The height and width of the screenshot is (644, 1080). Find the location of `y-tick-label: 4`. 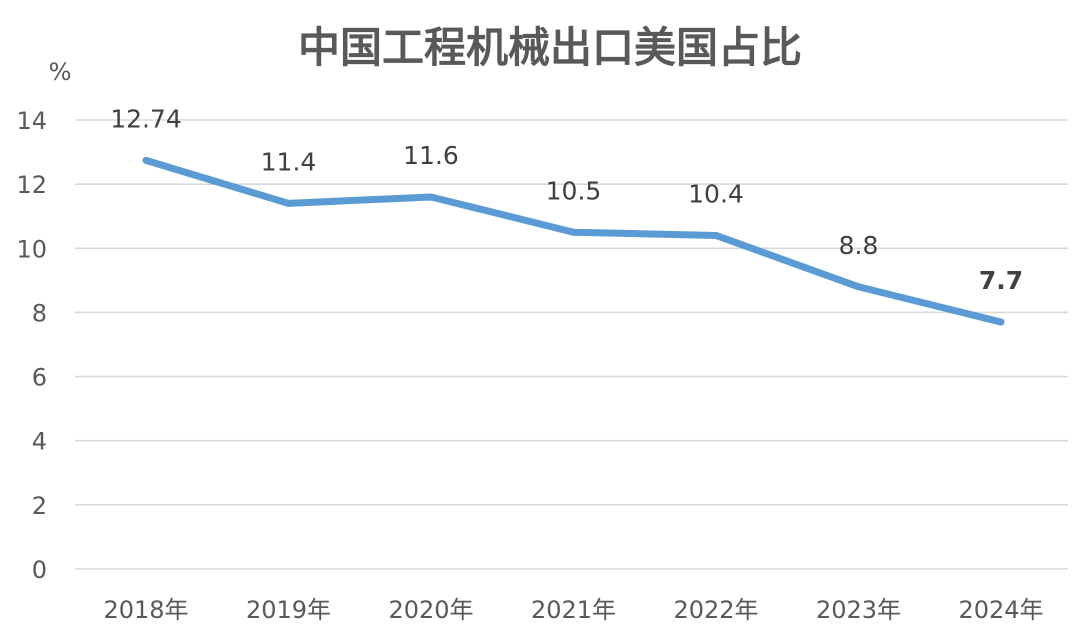

y-tick-label: 4 is located at coordinates (39, 442).